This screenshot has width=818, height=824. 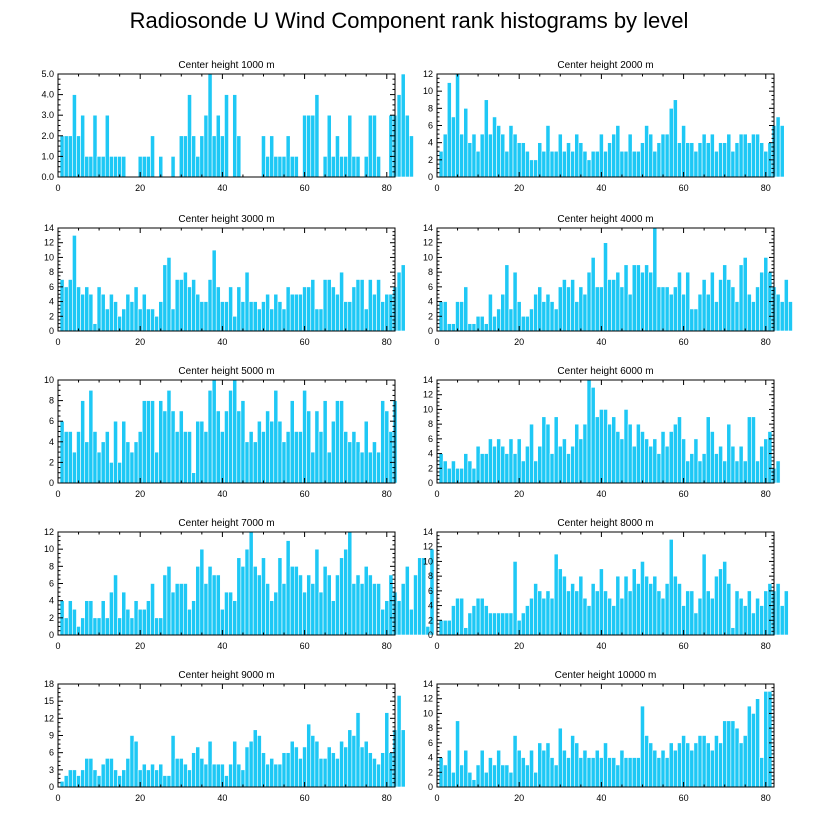 I want to click on y-tick-label: 0, so click(x=51, y=331).